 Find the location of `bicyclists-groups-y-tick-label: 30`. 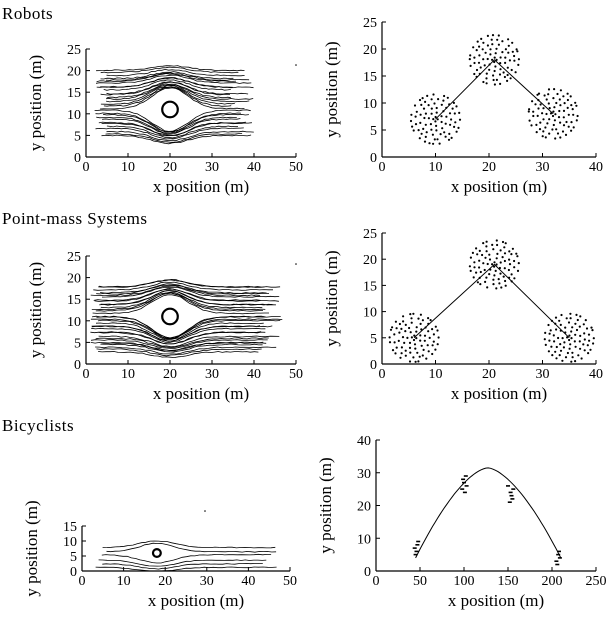

bicyclists-groups-y-tick-label: 30 is located at coordinates (364, 474).